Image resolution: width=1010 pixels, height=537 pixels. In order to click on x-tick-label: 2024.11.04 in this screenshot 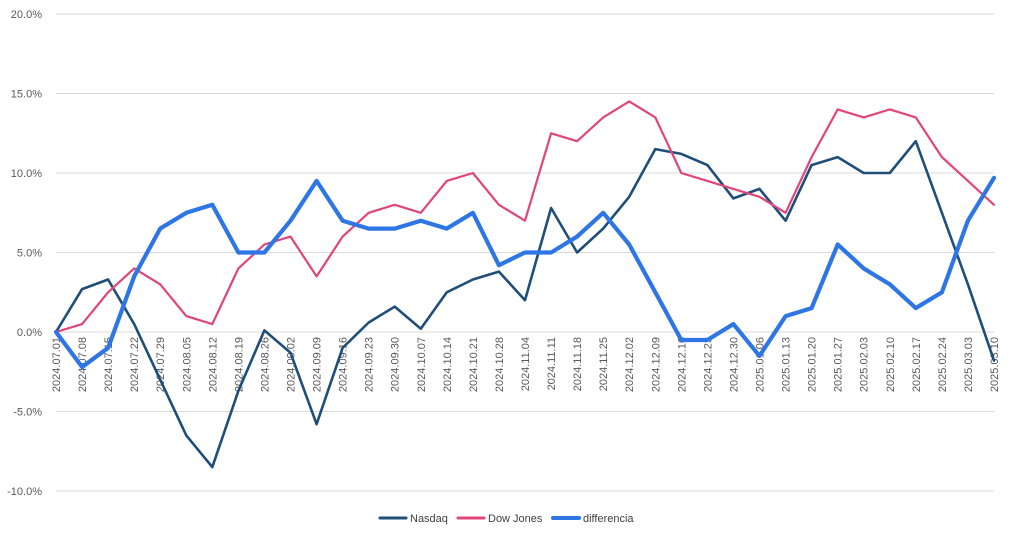, I will do `click(526, 364)`.